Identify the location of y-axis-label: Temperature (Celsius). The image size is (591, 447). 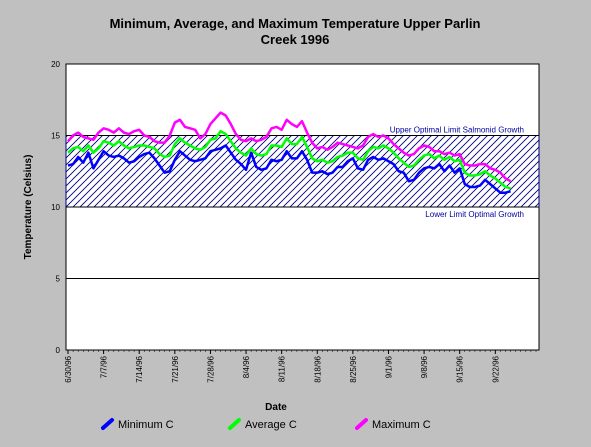
(28, 207).